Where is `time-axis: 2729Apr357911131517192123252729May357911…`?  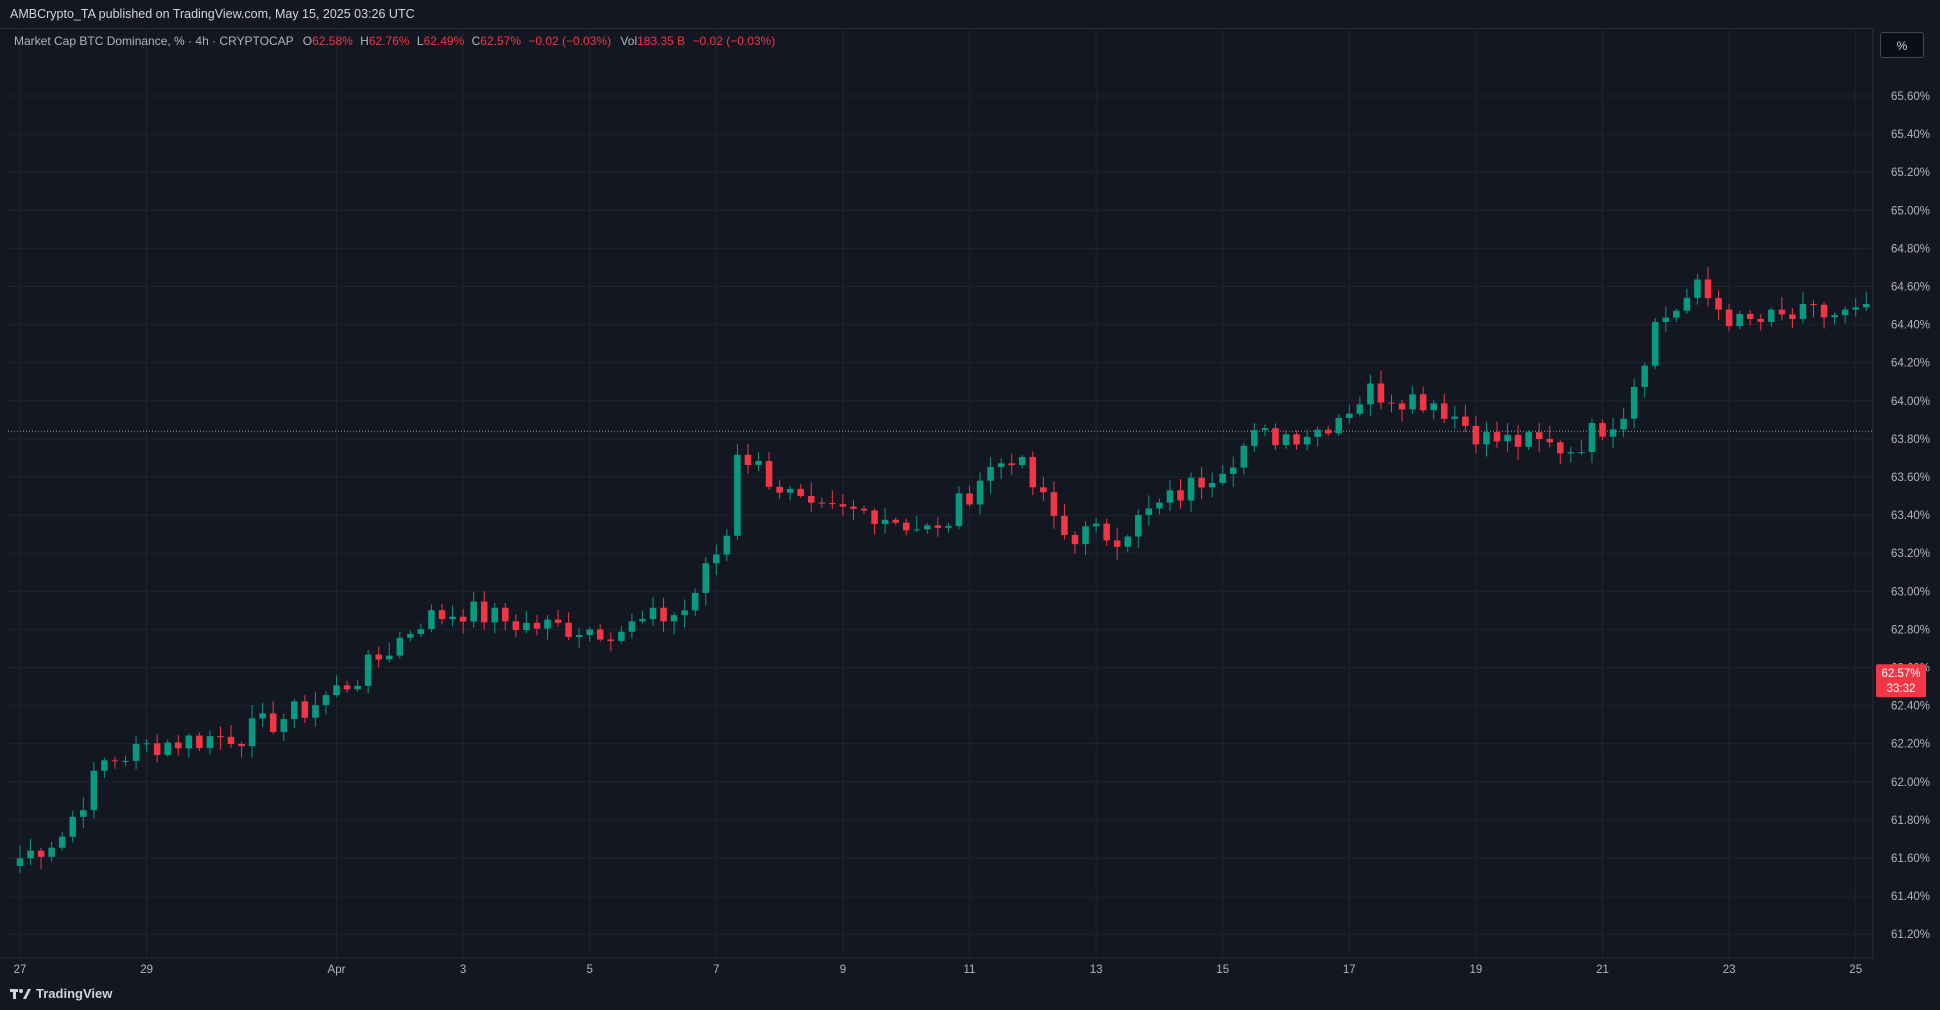
time-axis: 2729Apr357911131517192123252729May357911… is located at coordinates (936, 966).